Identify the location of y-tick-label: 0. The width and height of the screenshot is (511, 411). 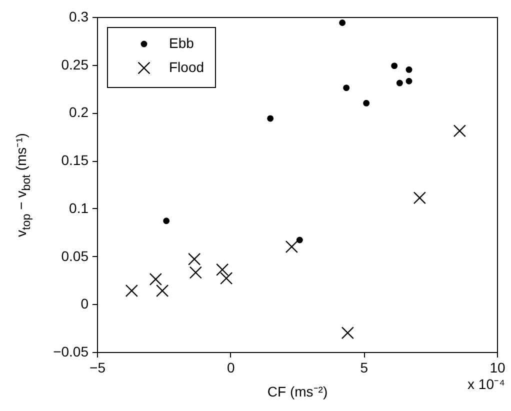
(84, 304).